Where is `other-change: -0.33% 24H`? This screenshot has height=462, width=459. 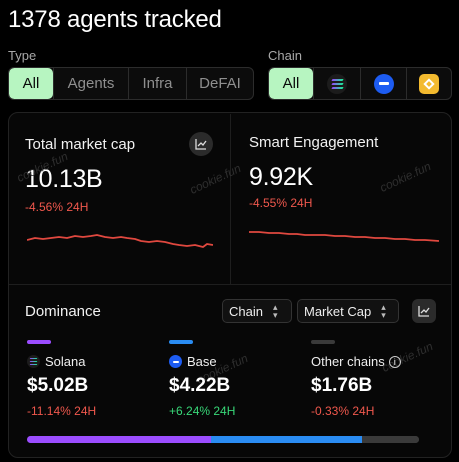 other-change: -0.33% 24H is located at coordinates (343, 411).